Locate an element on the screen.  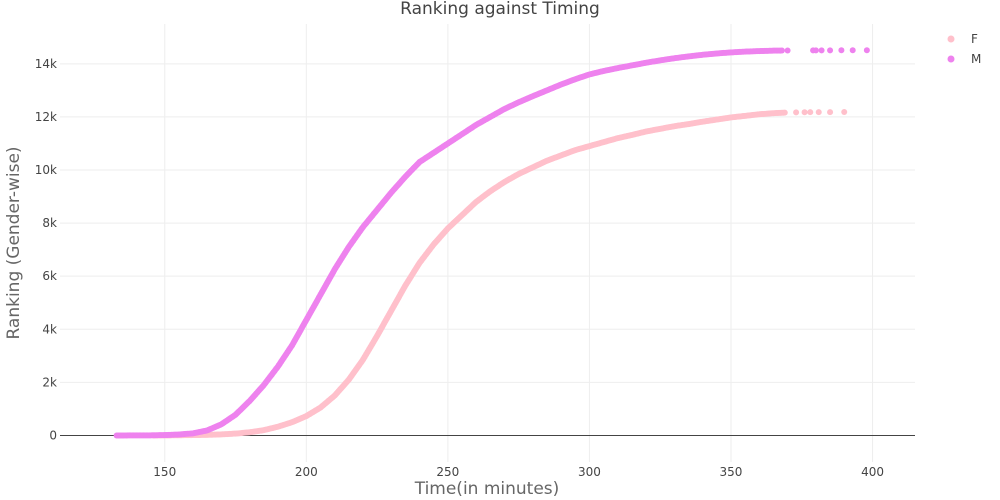
y-tick-label: 0 is located at coordinates (53, 435).